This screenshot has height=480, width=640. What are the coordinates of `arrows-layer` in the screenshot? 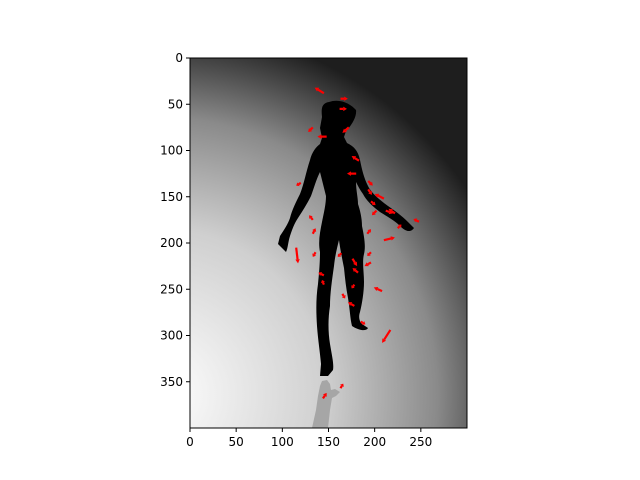 It's located at (357, 243).